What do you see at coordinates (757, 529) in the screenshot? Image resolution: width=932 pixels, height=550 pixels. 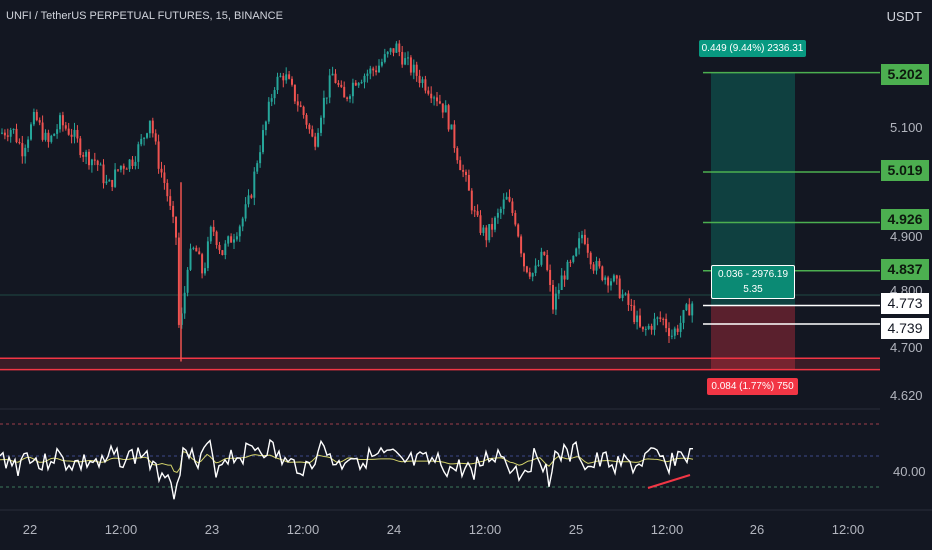 I see `time-label: 26` at bounding box center [757, 529].